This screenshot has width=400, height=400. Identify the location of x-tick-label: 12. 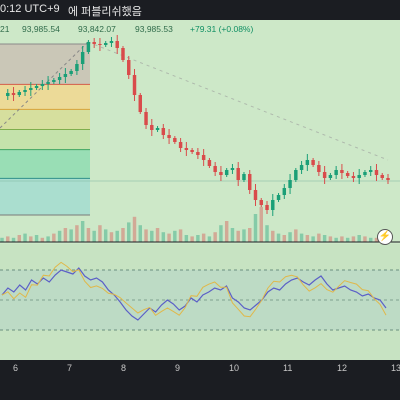
(342, 368).